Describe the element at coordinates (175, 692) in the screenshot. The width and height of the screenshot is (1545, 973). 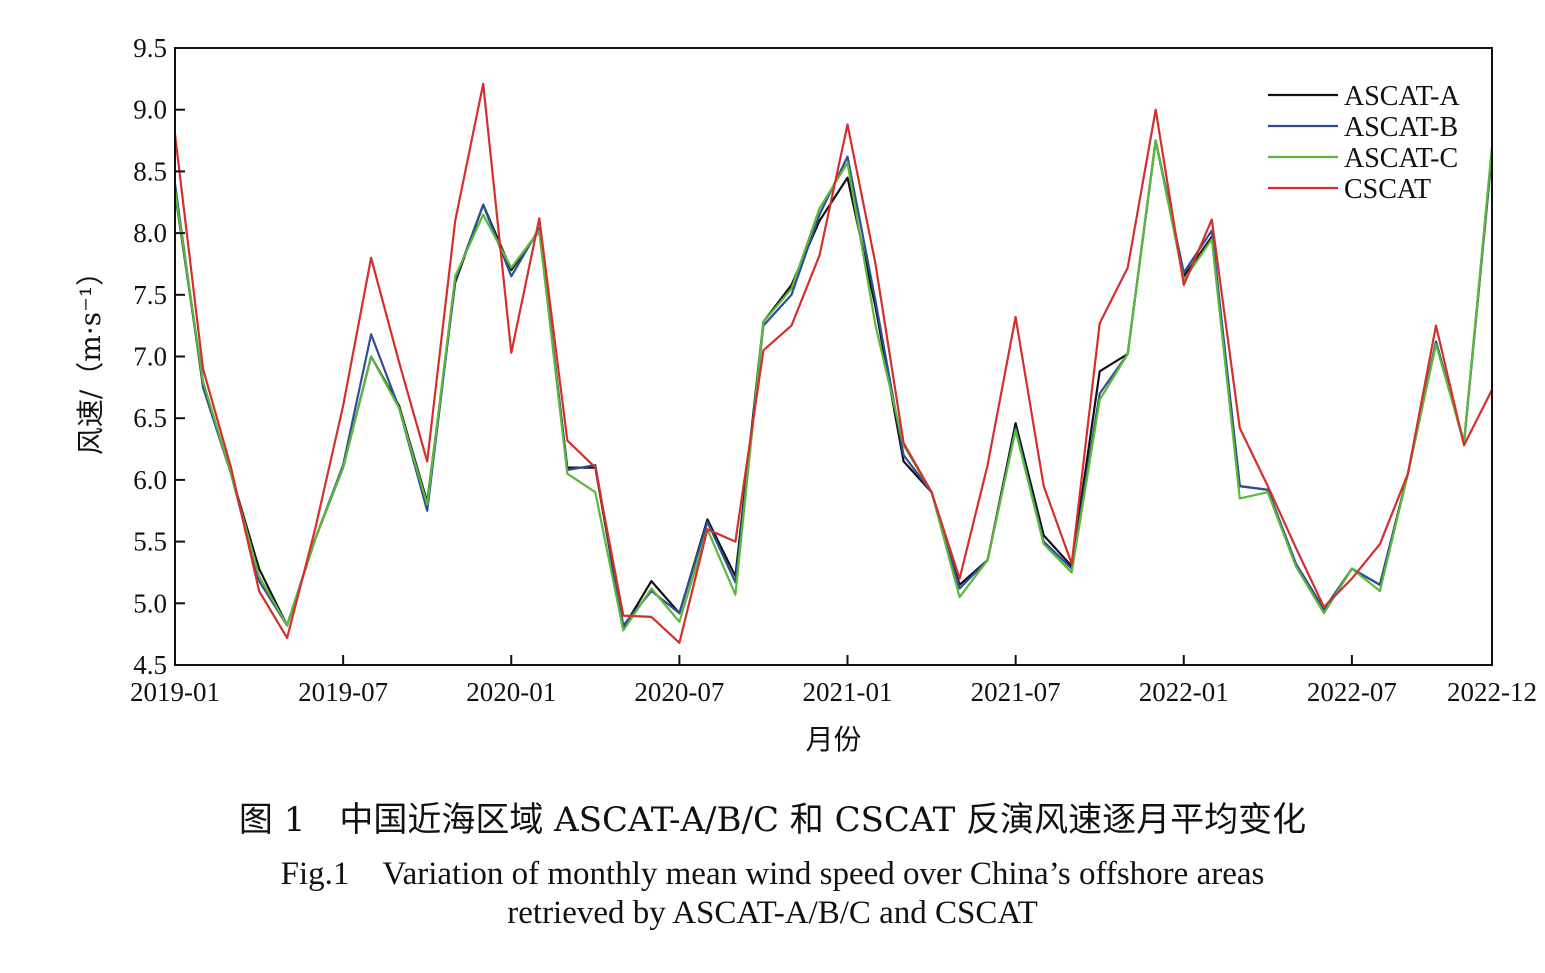
I see `x-tick-label: 2019-01` at that location.